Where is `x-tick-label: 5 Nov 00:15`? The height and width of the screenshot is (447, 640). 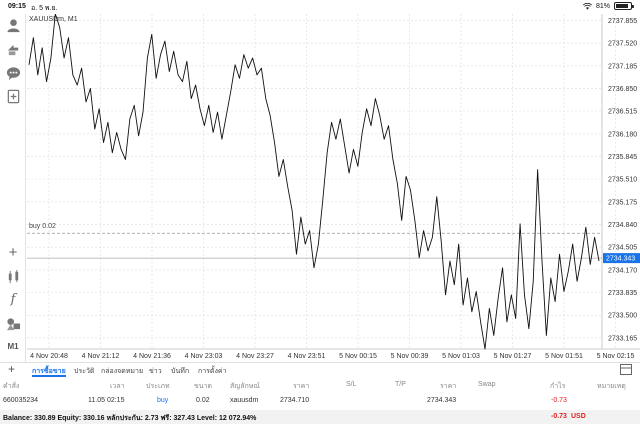
x-tick-label: 5 Nov 00:15 is located at coordinates (358, 356).